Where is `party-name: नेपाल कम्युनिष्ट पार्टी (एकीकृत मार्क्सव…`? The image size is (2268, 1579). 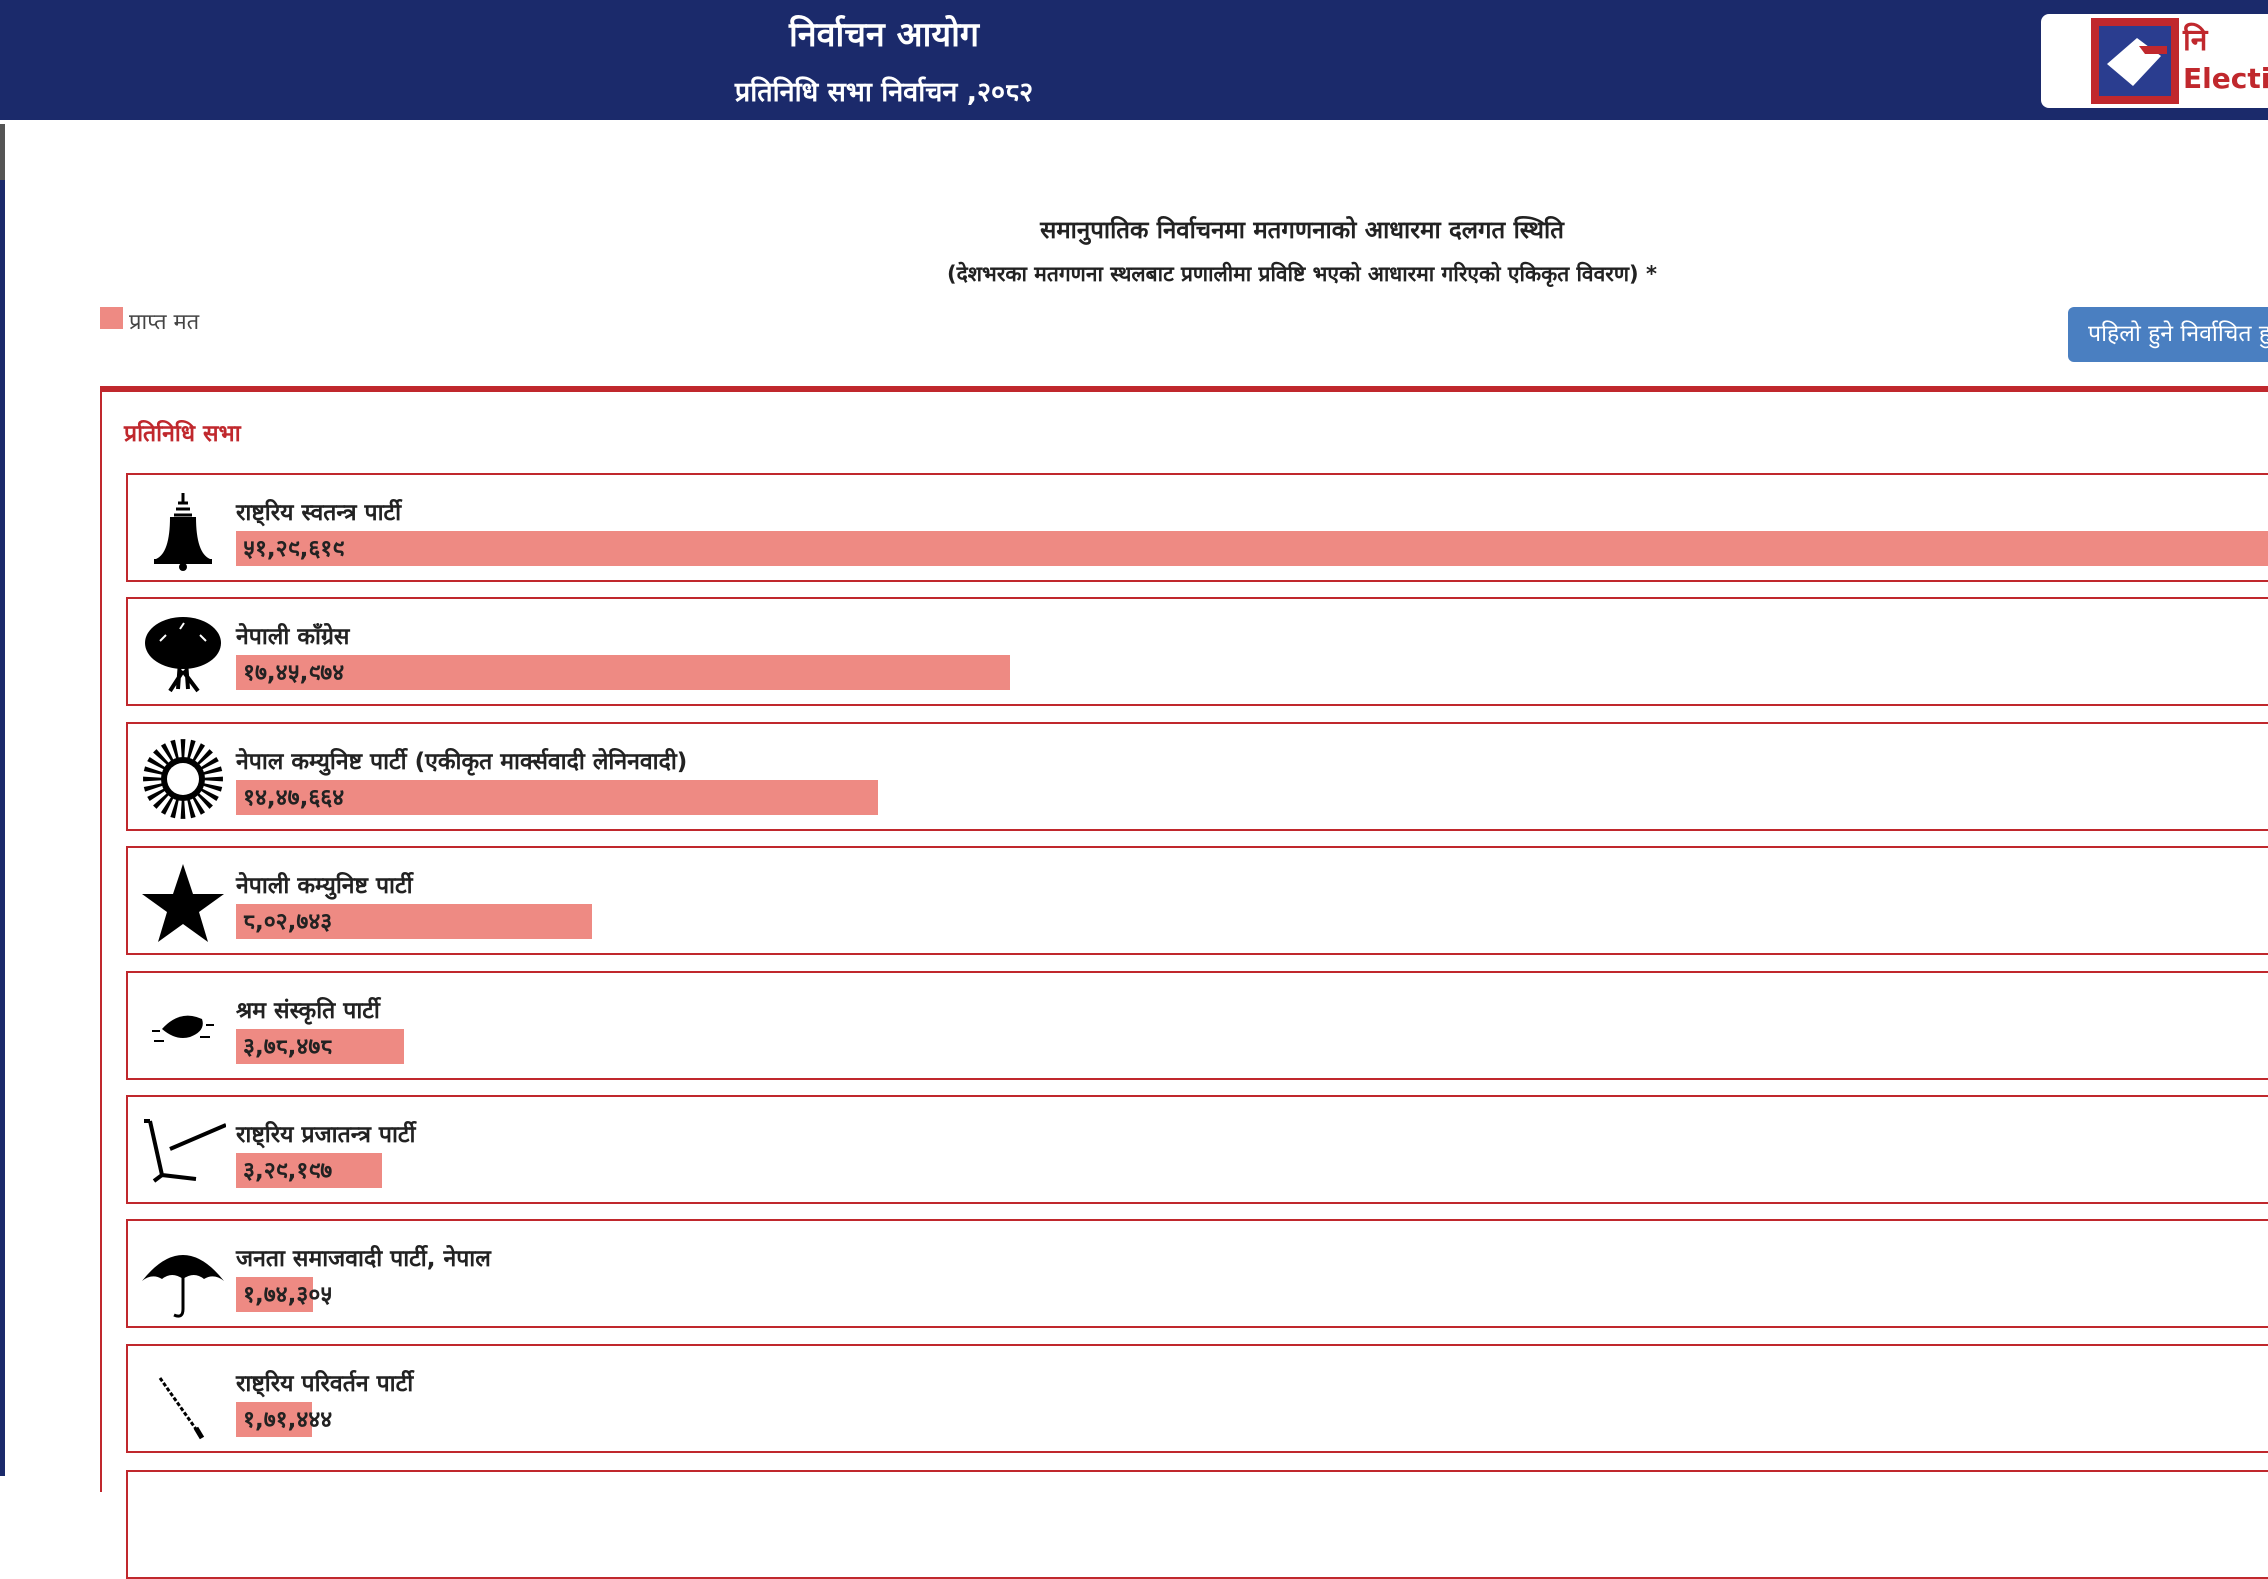
party-name: नेपाल कम्युनिष्ट पार्टी (एकीकृत मार्क्सव… is located at coordinates (462, 761).